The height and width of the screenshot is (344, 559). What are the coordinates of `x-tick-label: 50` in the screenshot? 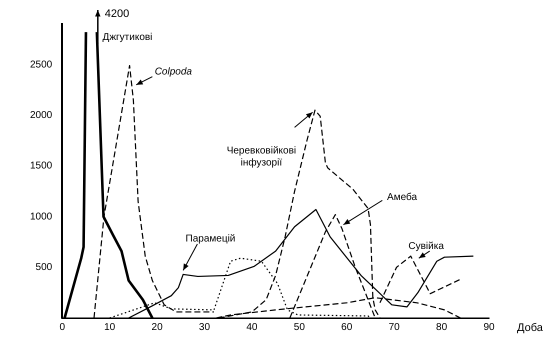 It's located at (300, 327).